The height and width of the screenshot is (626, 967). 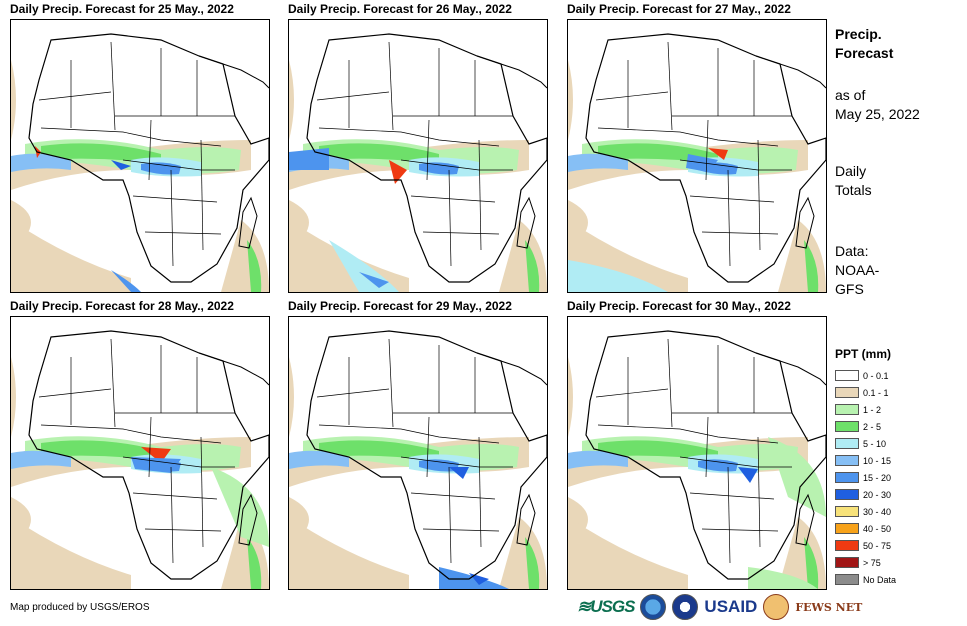 I want to click on as-of-label: as of, so click(x=850, y=95).